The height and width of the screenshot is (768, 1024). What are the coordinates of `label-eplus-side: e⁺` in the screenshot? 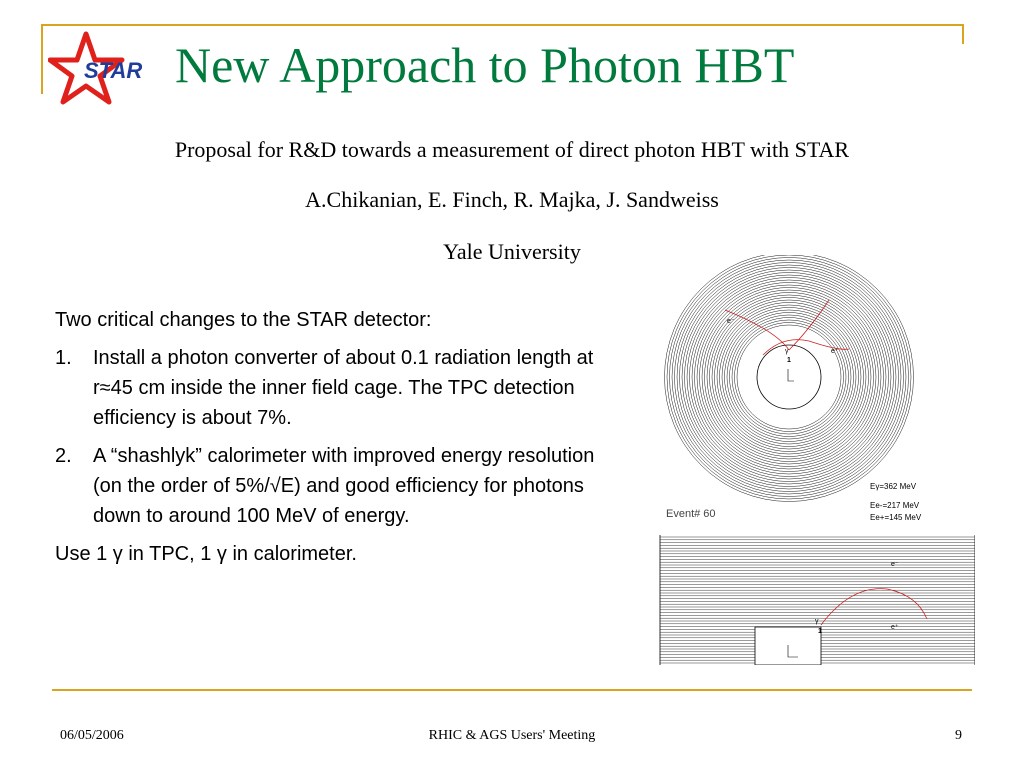 It's located at (895, 627).